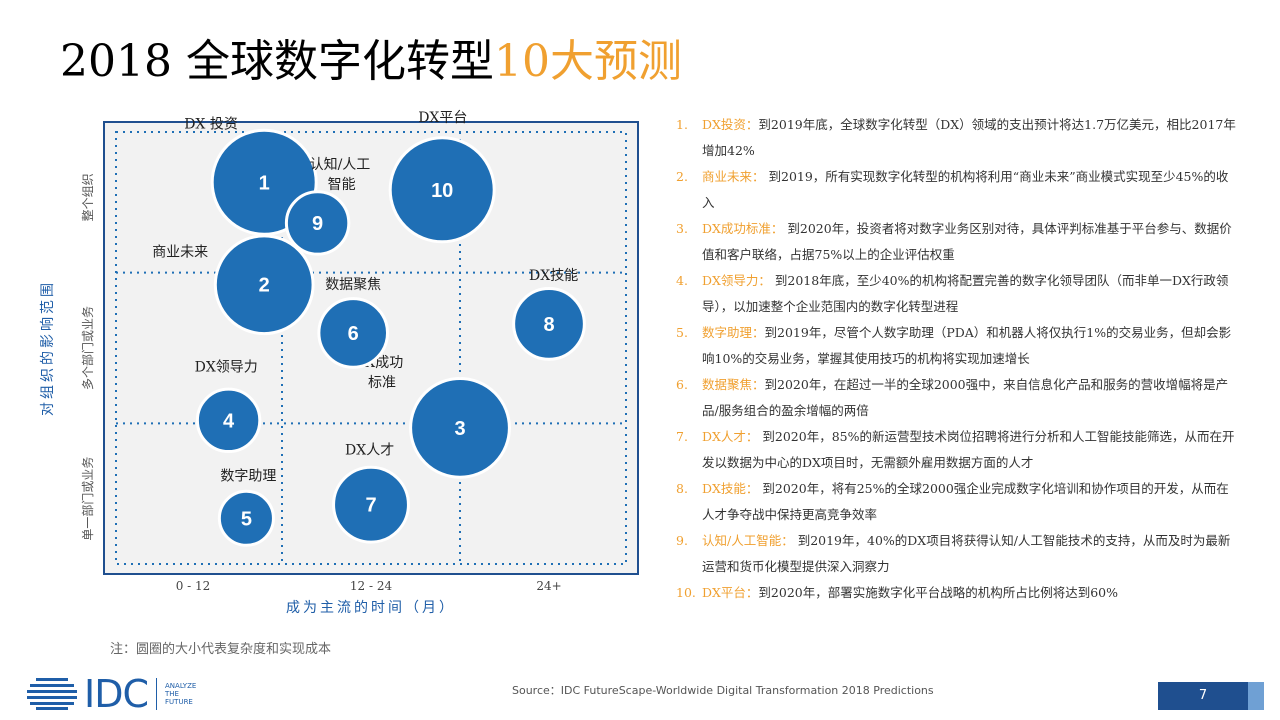 The image size is (1280, 720). I want to click on prediction-heading: DX人才：, so click(730, 436).